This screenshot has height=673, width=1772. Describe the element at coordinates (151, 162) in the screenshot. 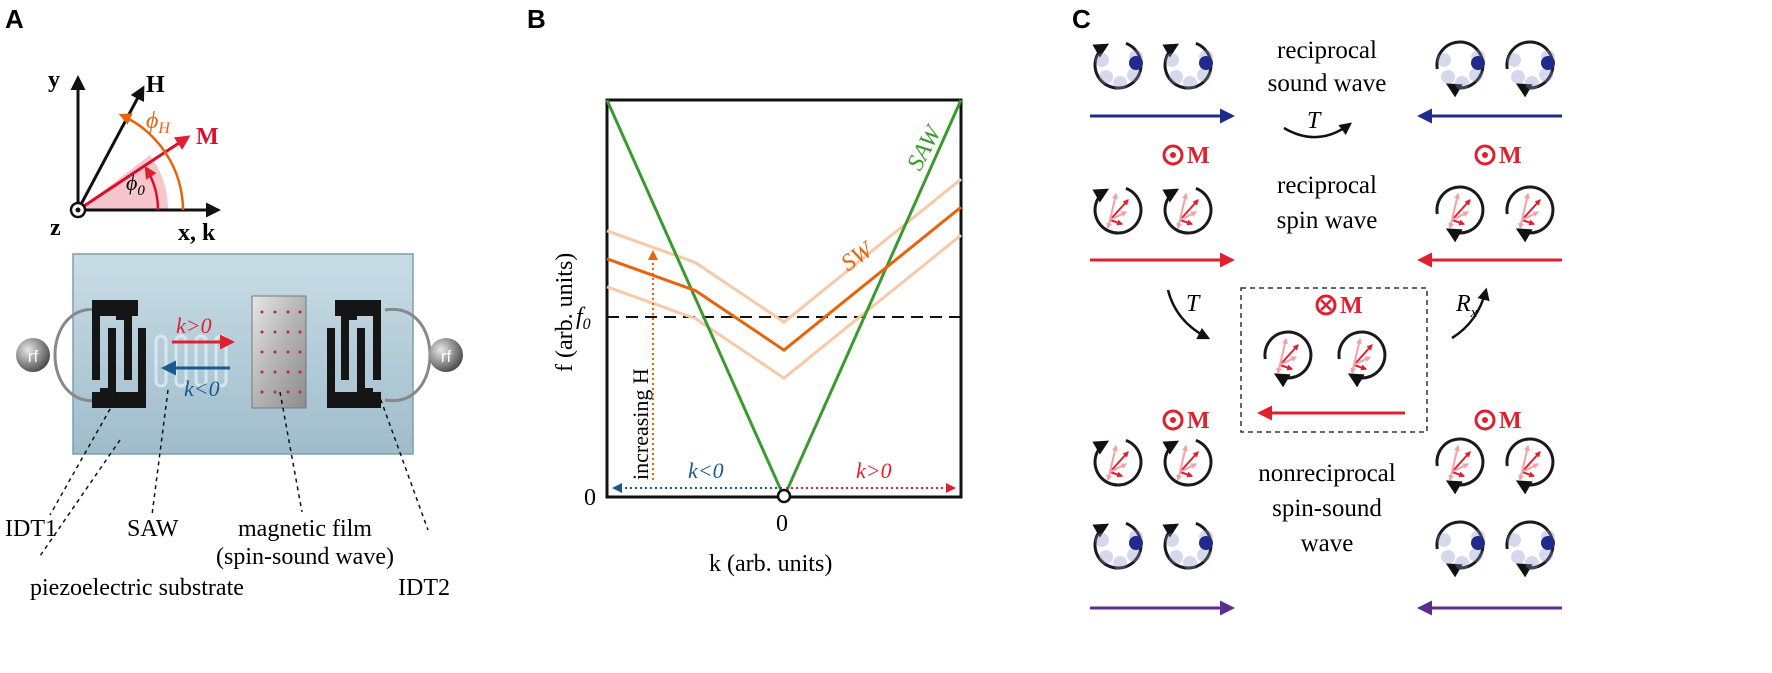

I see `phi-h-arc` at that location.